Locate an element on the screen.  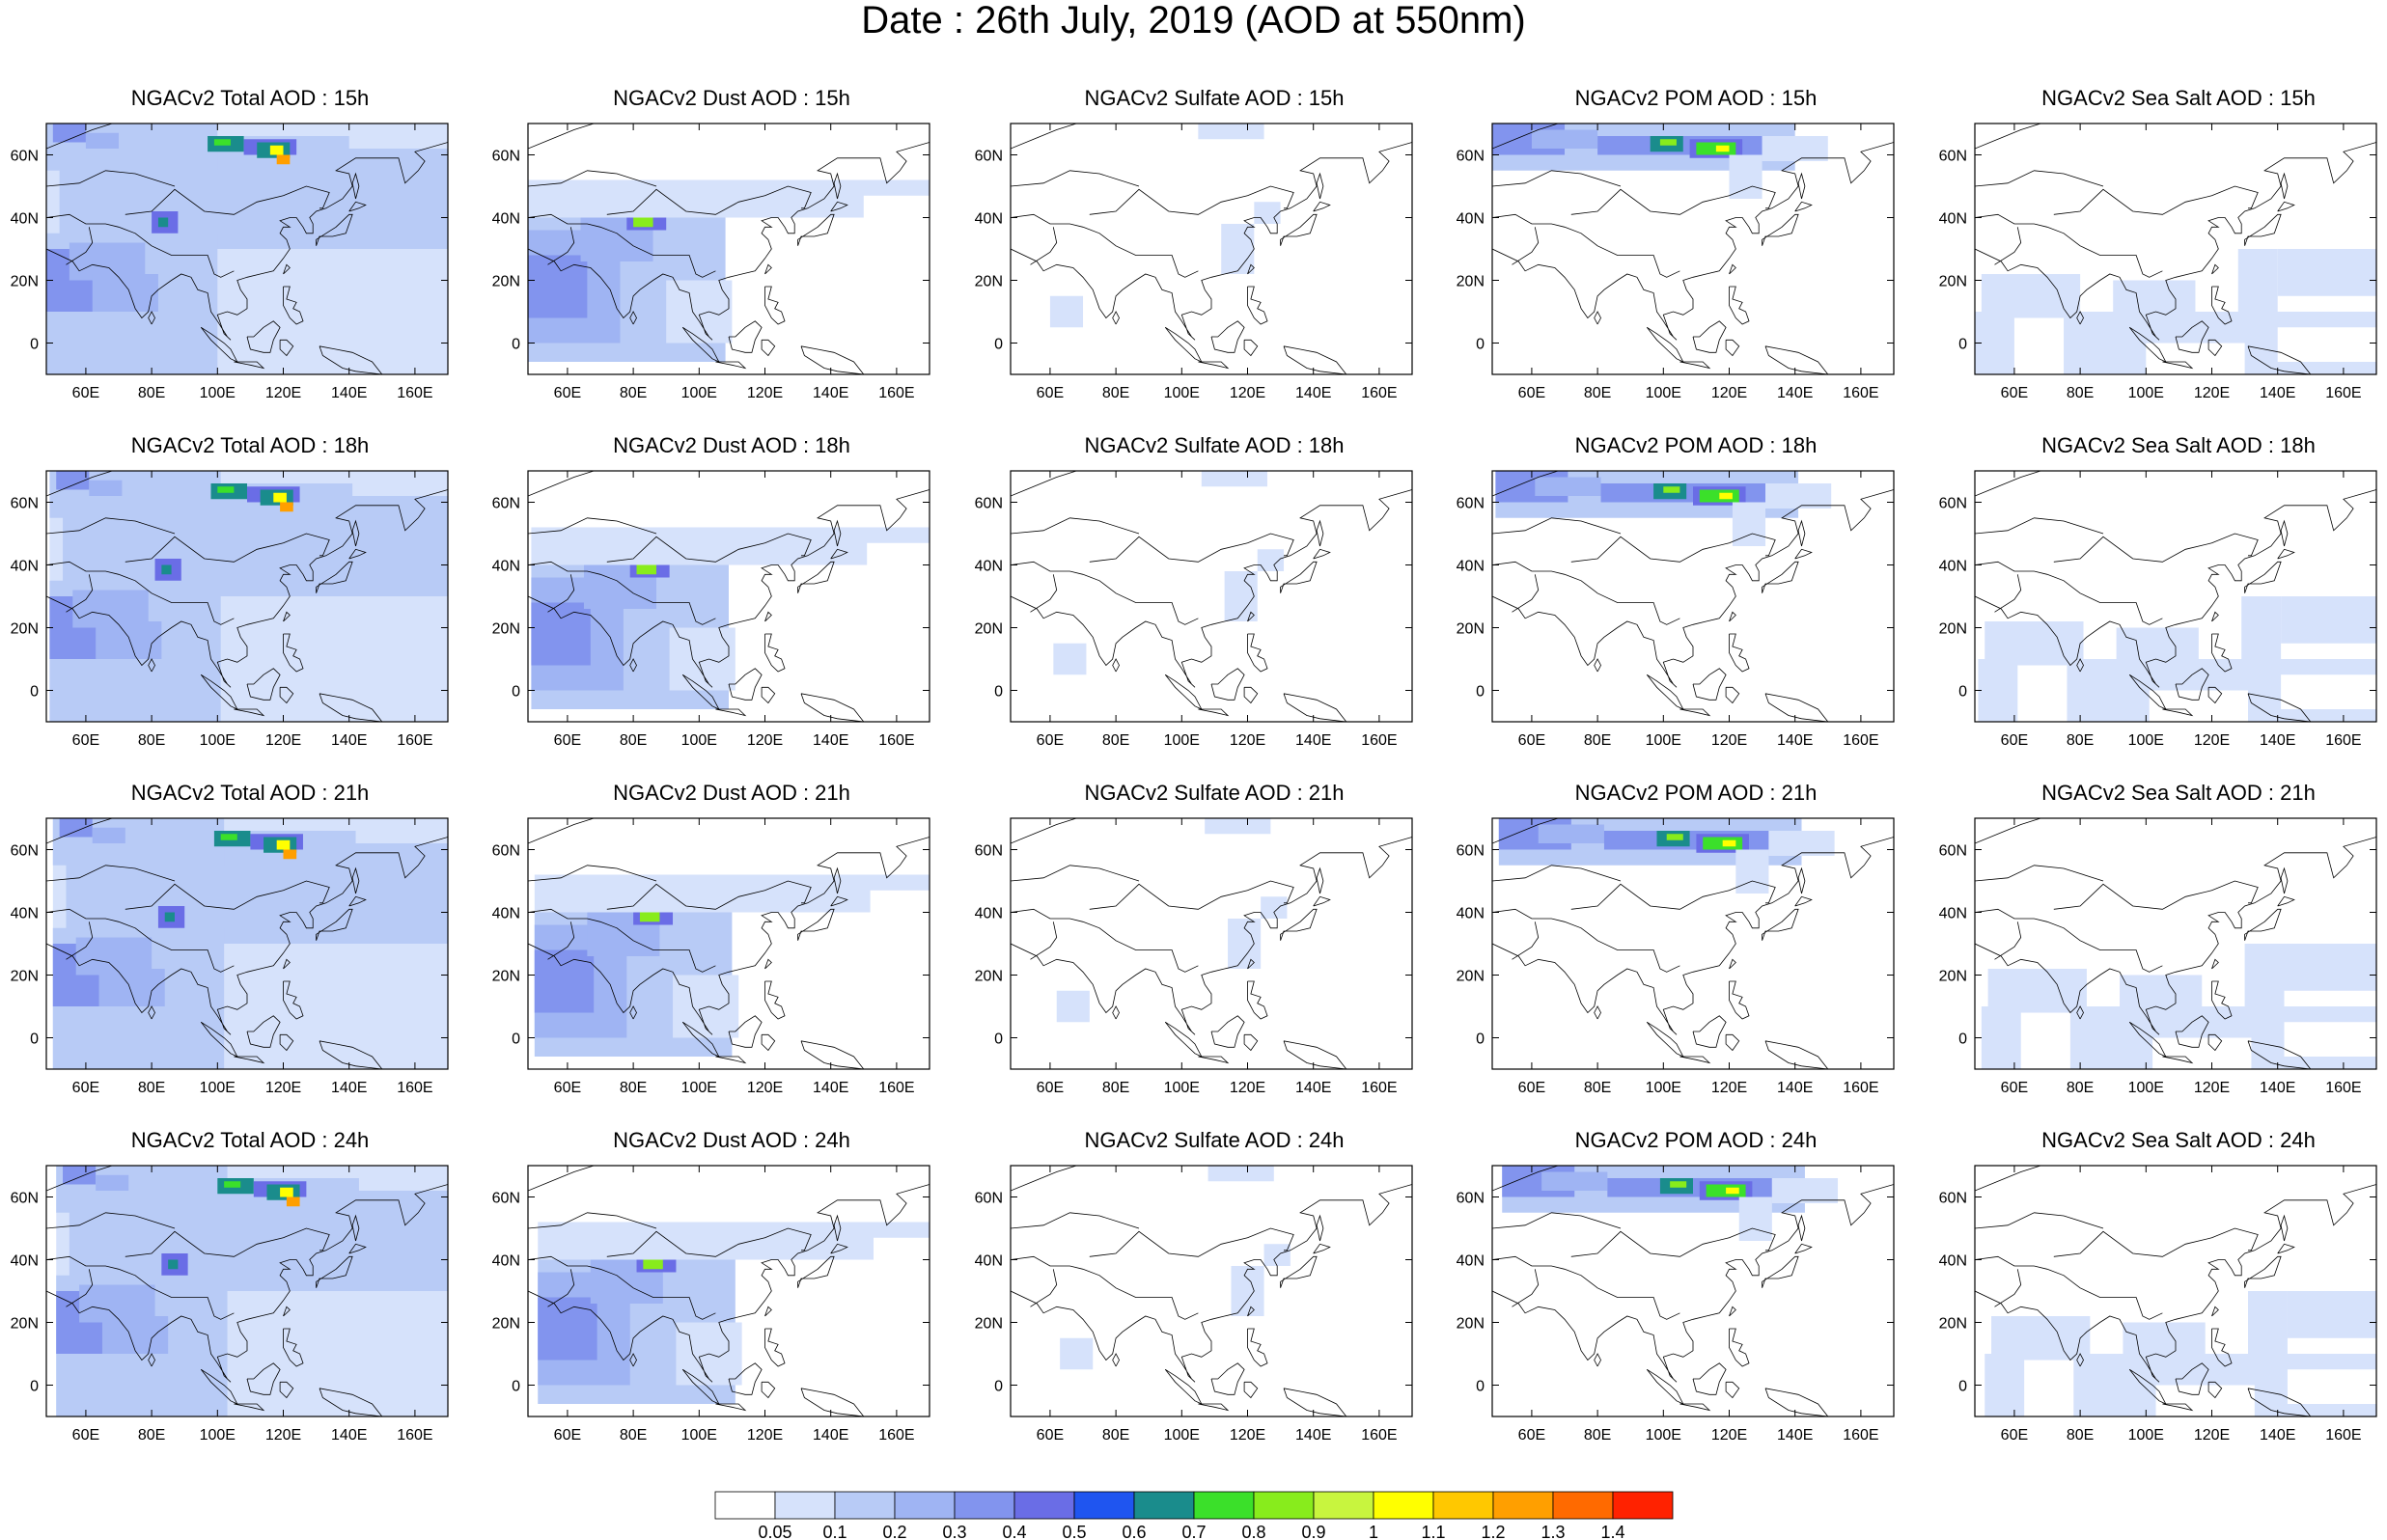
colorbar-label: 0.6 is located at coordinates (1134, 1531).